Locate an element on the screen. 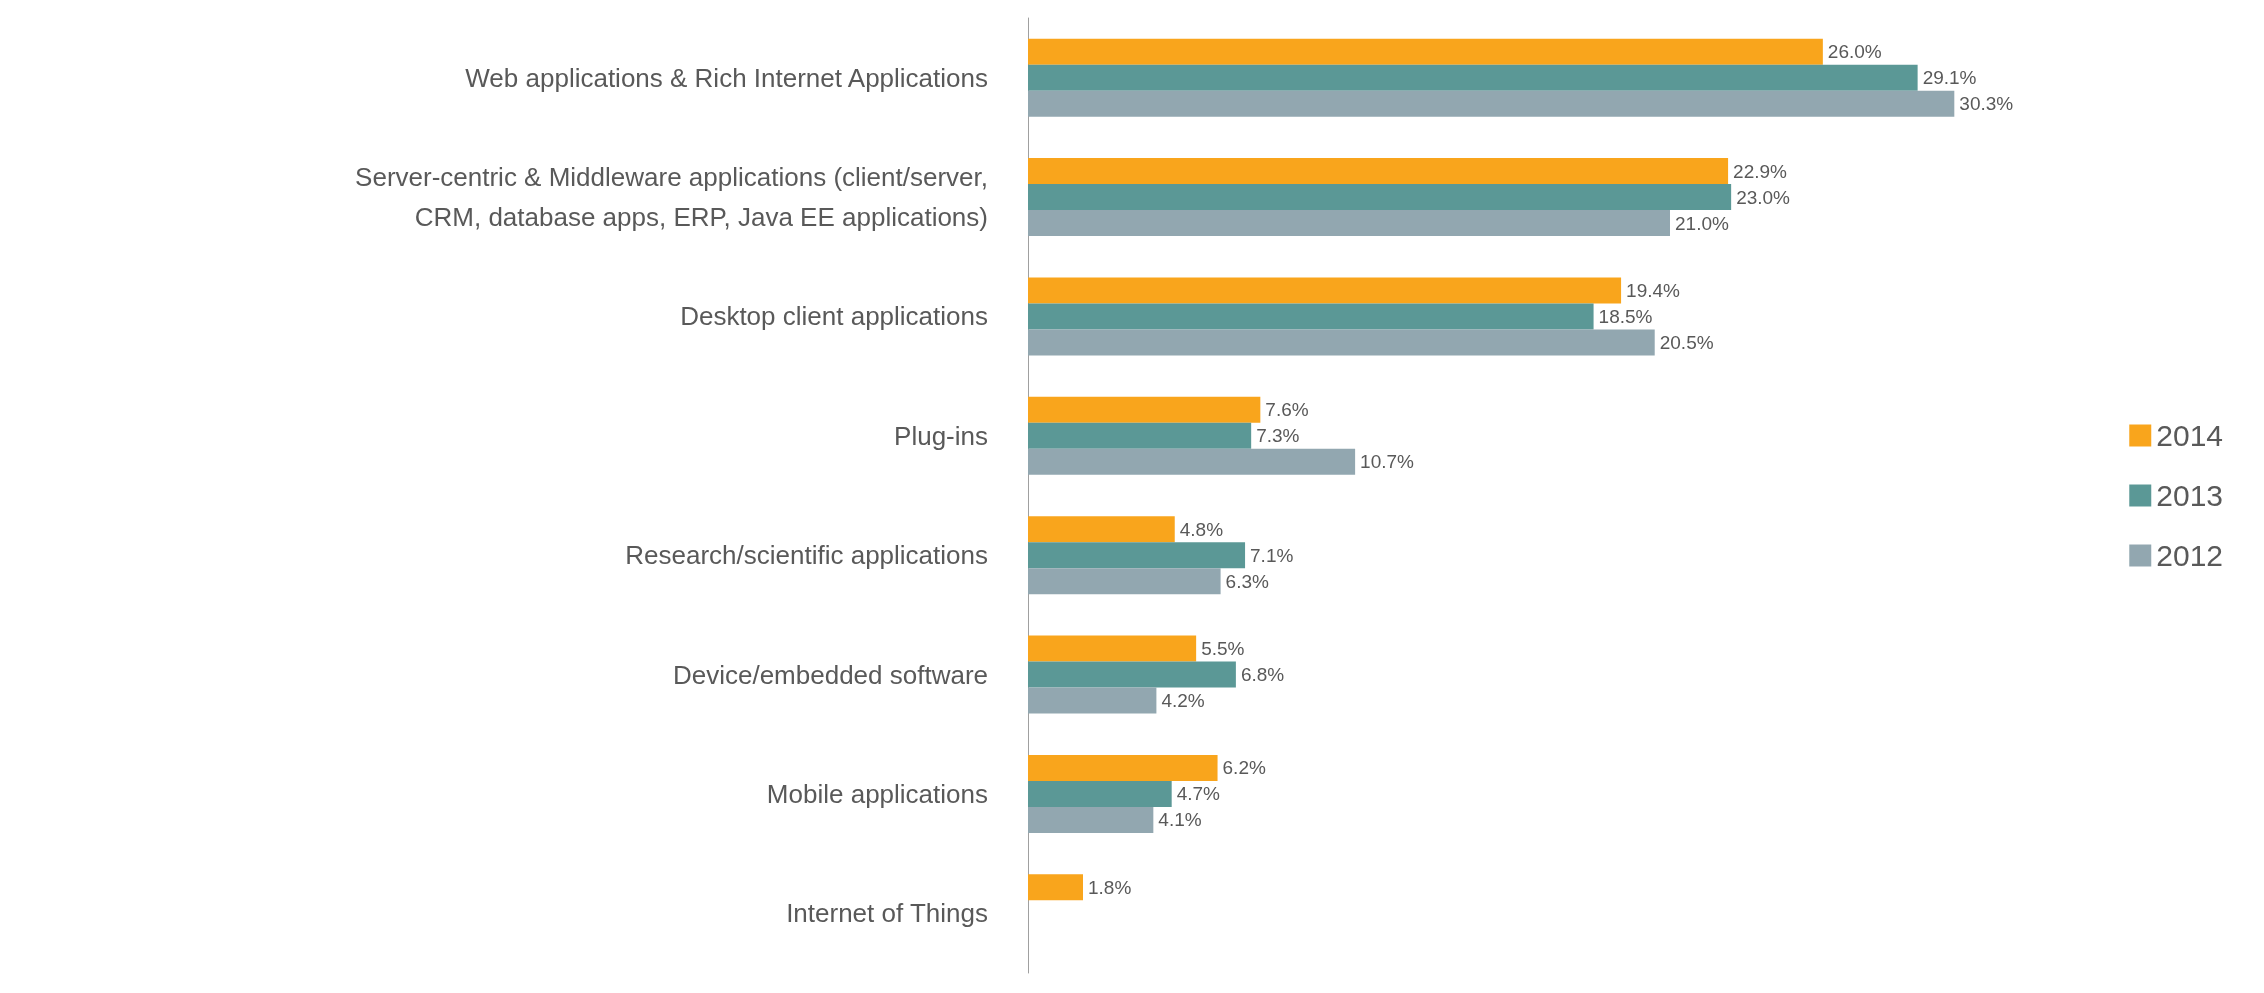 Image resolution: width=2264 pixels, height=993 pixels. y-tick-label: Mobile applications is located at coordinates (877, 793).